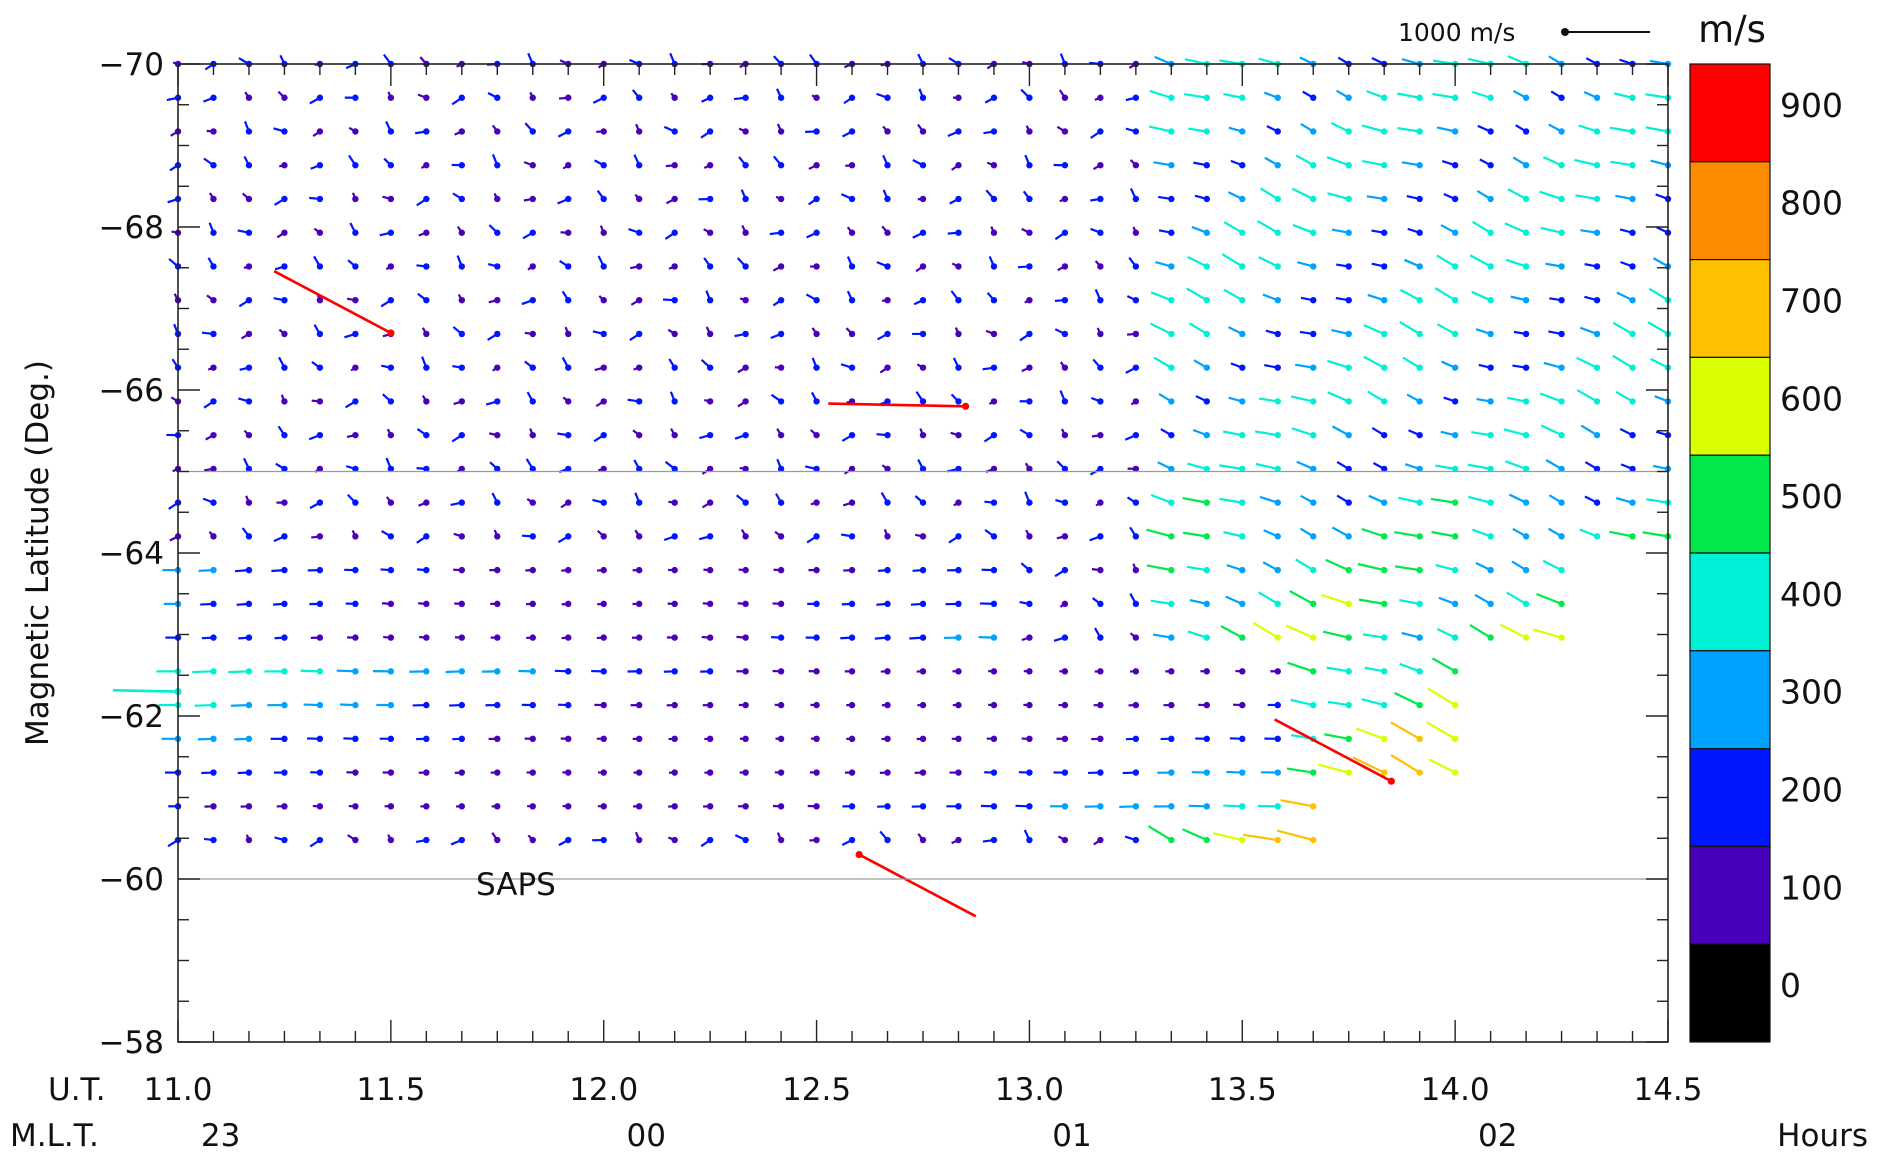 This screenshot has height=1153, width=1879. Describe the element at coordinates (391, 333) in the screenshot. I see `sample-vector-origin` at that location.